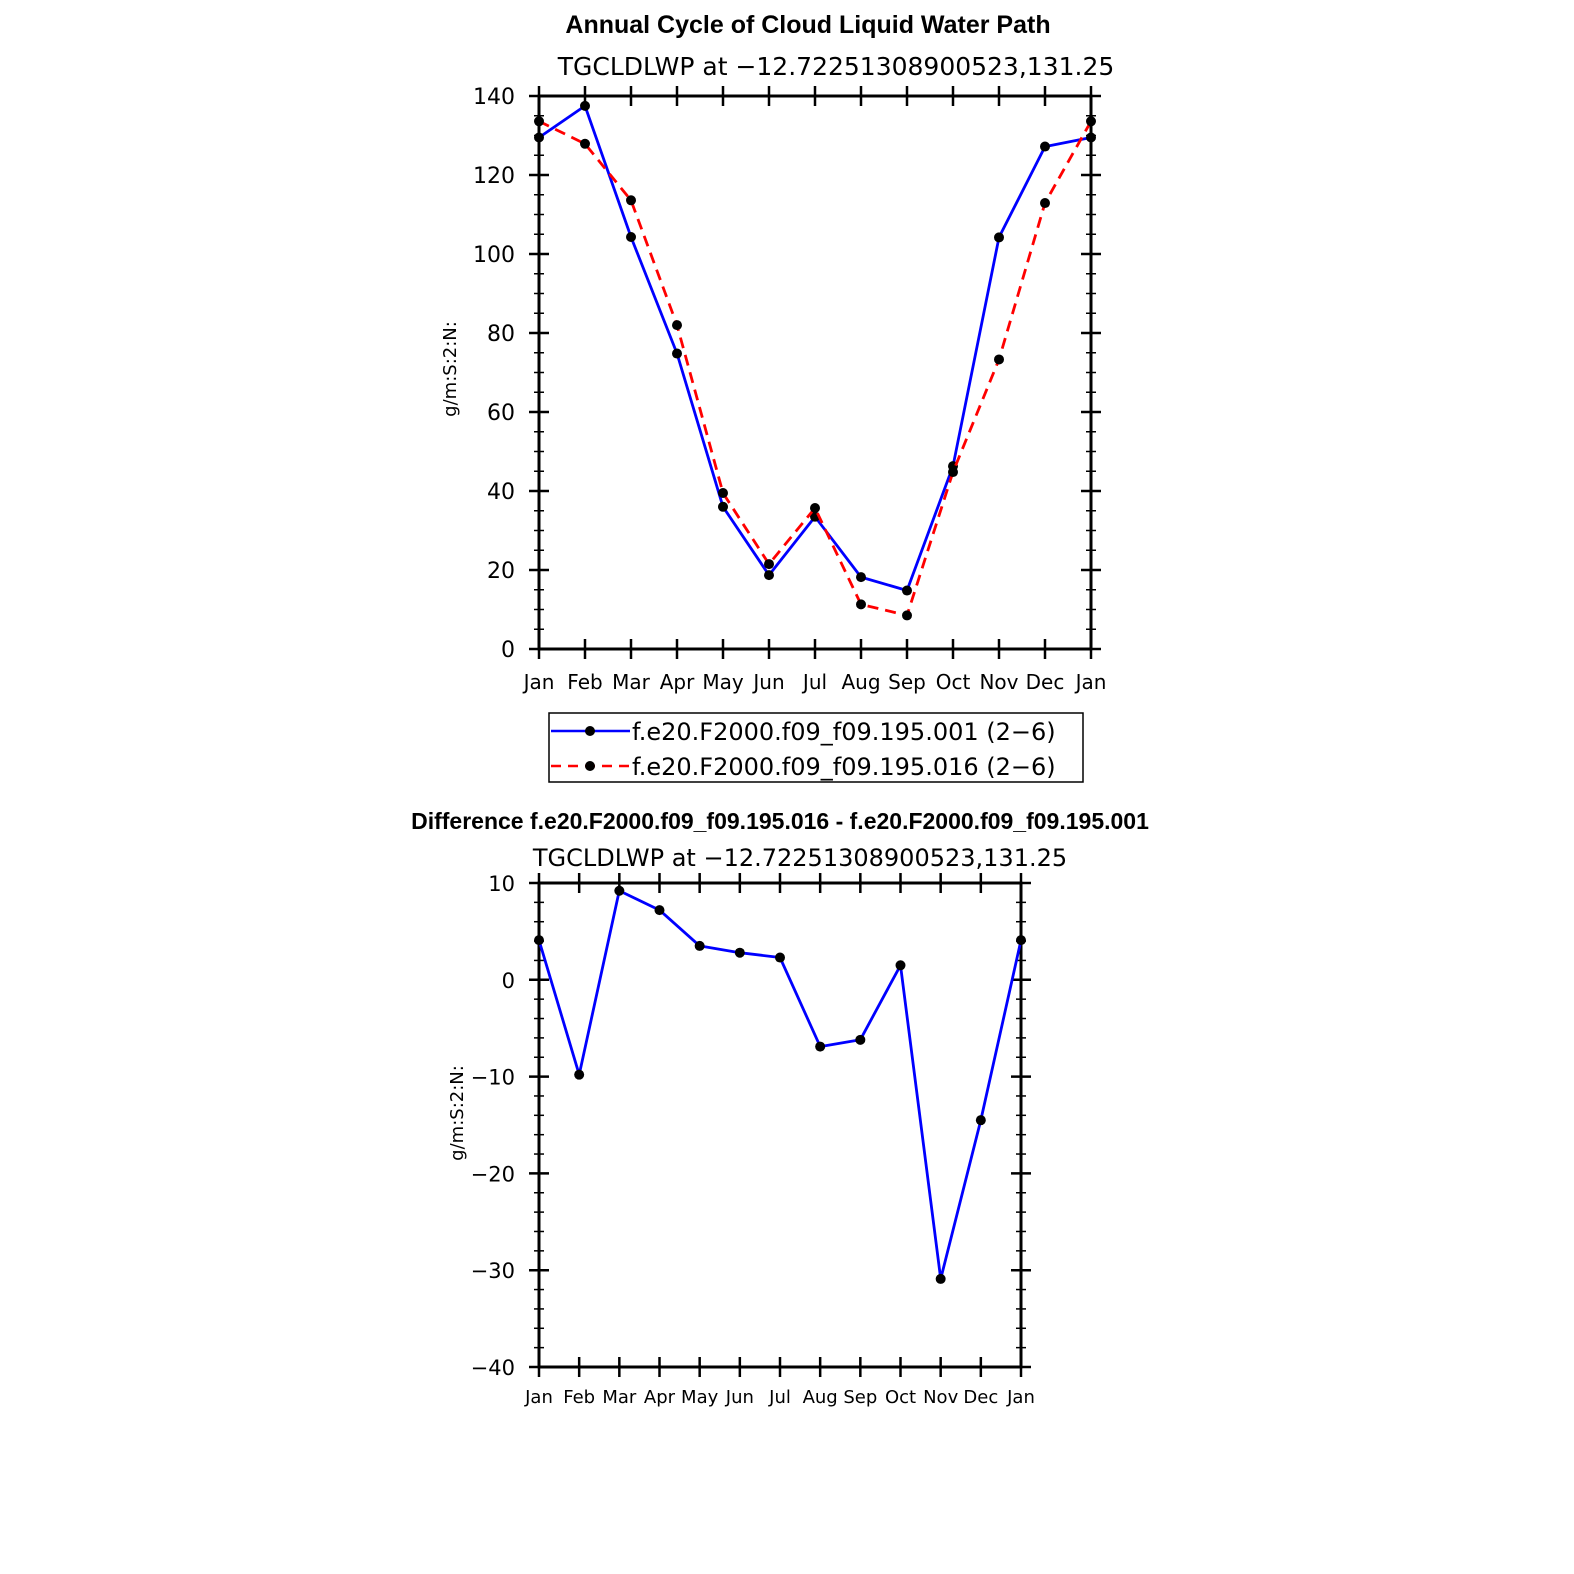 This screenshot has height=1574, width=1574. What do you see at coordinates (844, 767) in the screenshot?
I see `legend-label-run-016: f.e20.F2000.f09_f09.195.016 (2−6)` at bounding box center [844, 767].